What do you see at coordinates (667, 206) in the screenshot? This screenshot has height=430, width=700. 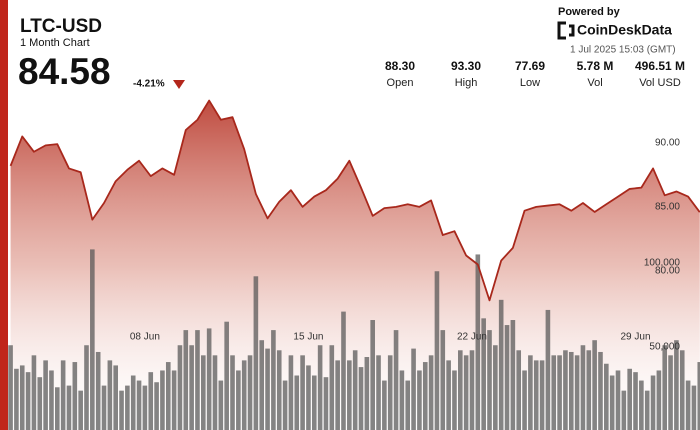 I see `y-tick-label: 85.00` at bounding box center [667, 206].